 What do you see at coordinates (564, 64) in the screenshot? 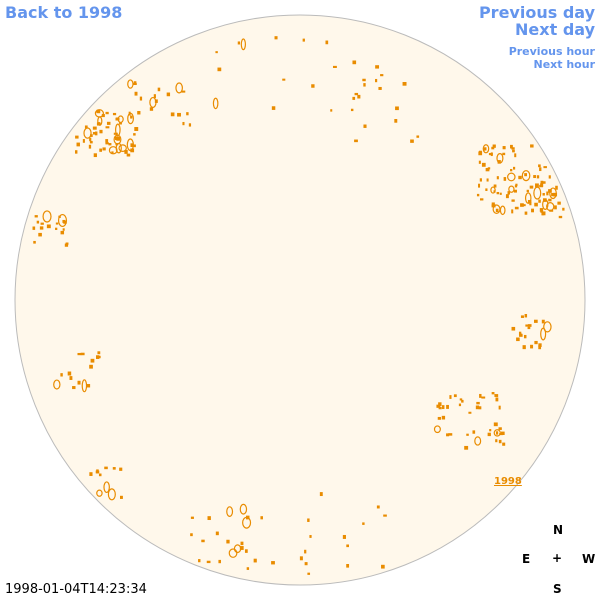
I see `next-hour-link: Next hour` at bounding box center [564, 64].